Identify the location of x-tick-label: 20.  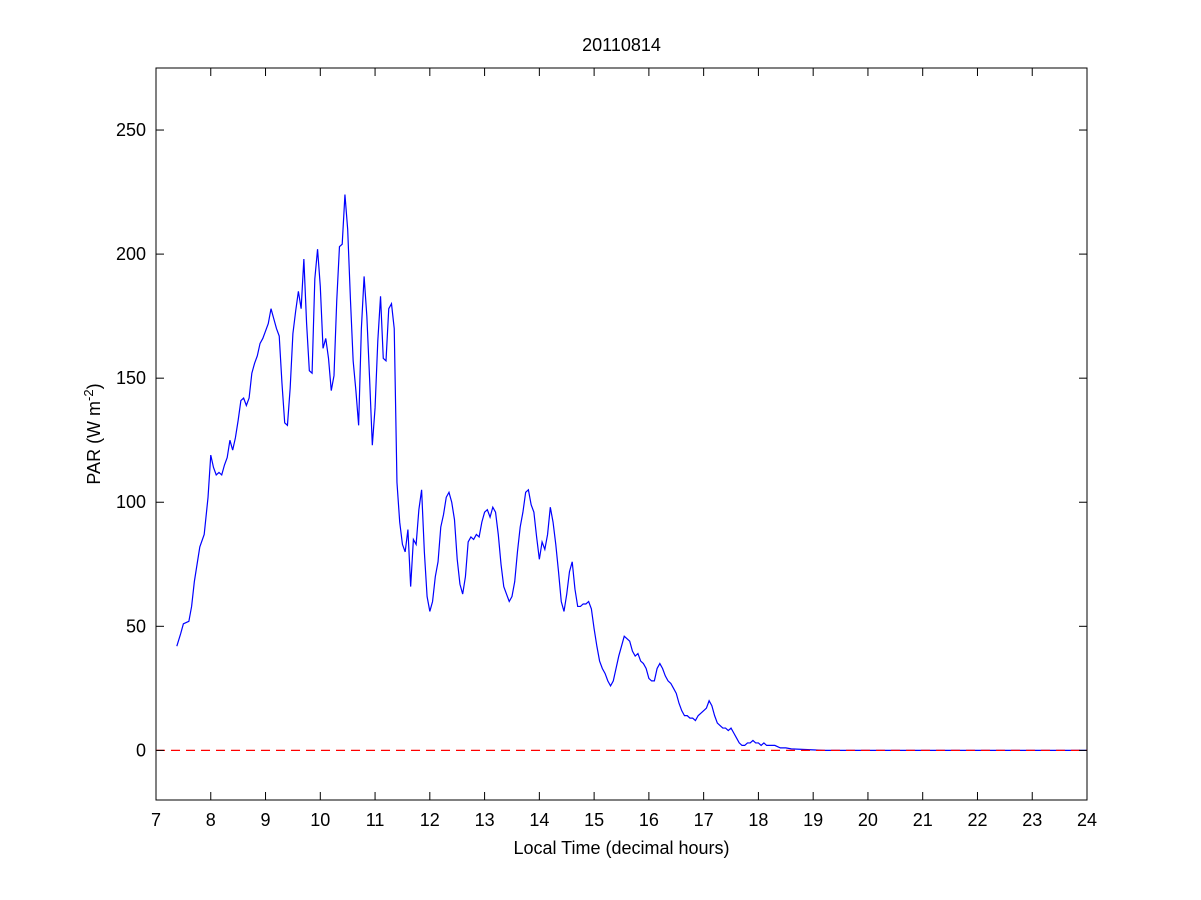
(868, 820).